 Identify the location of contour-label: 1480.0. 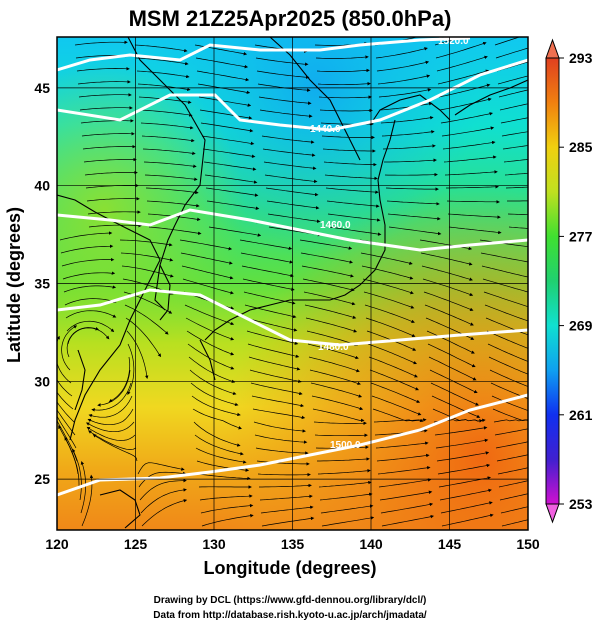
(333, 347).